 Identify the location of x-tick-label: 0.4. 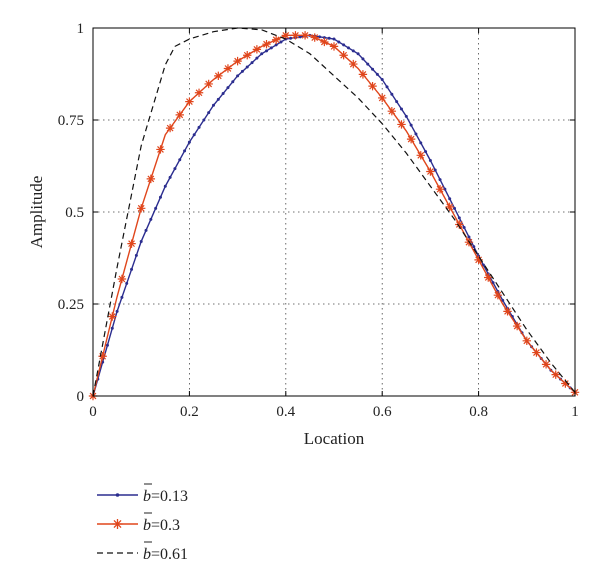
(285, 412).